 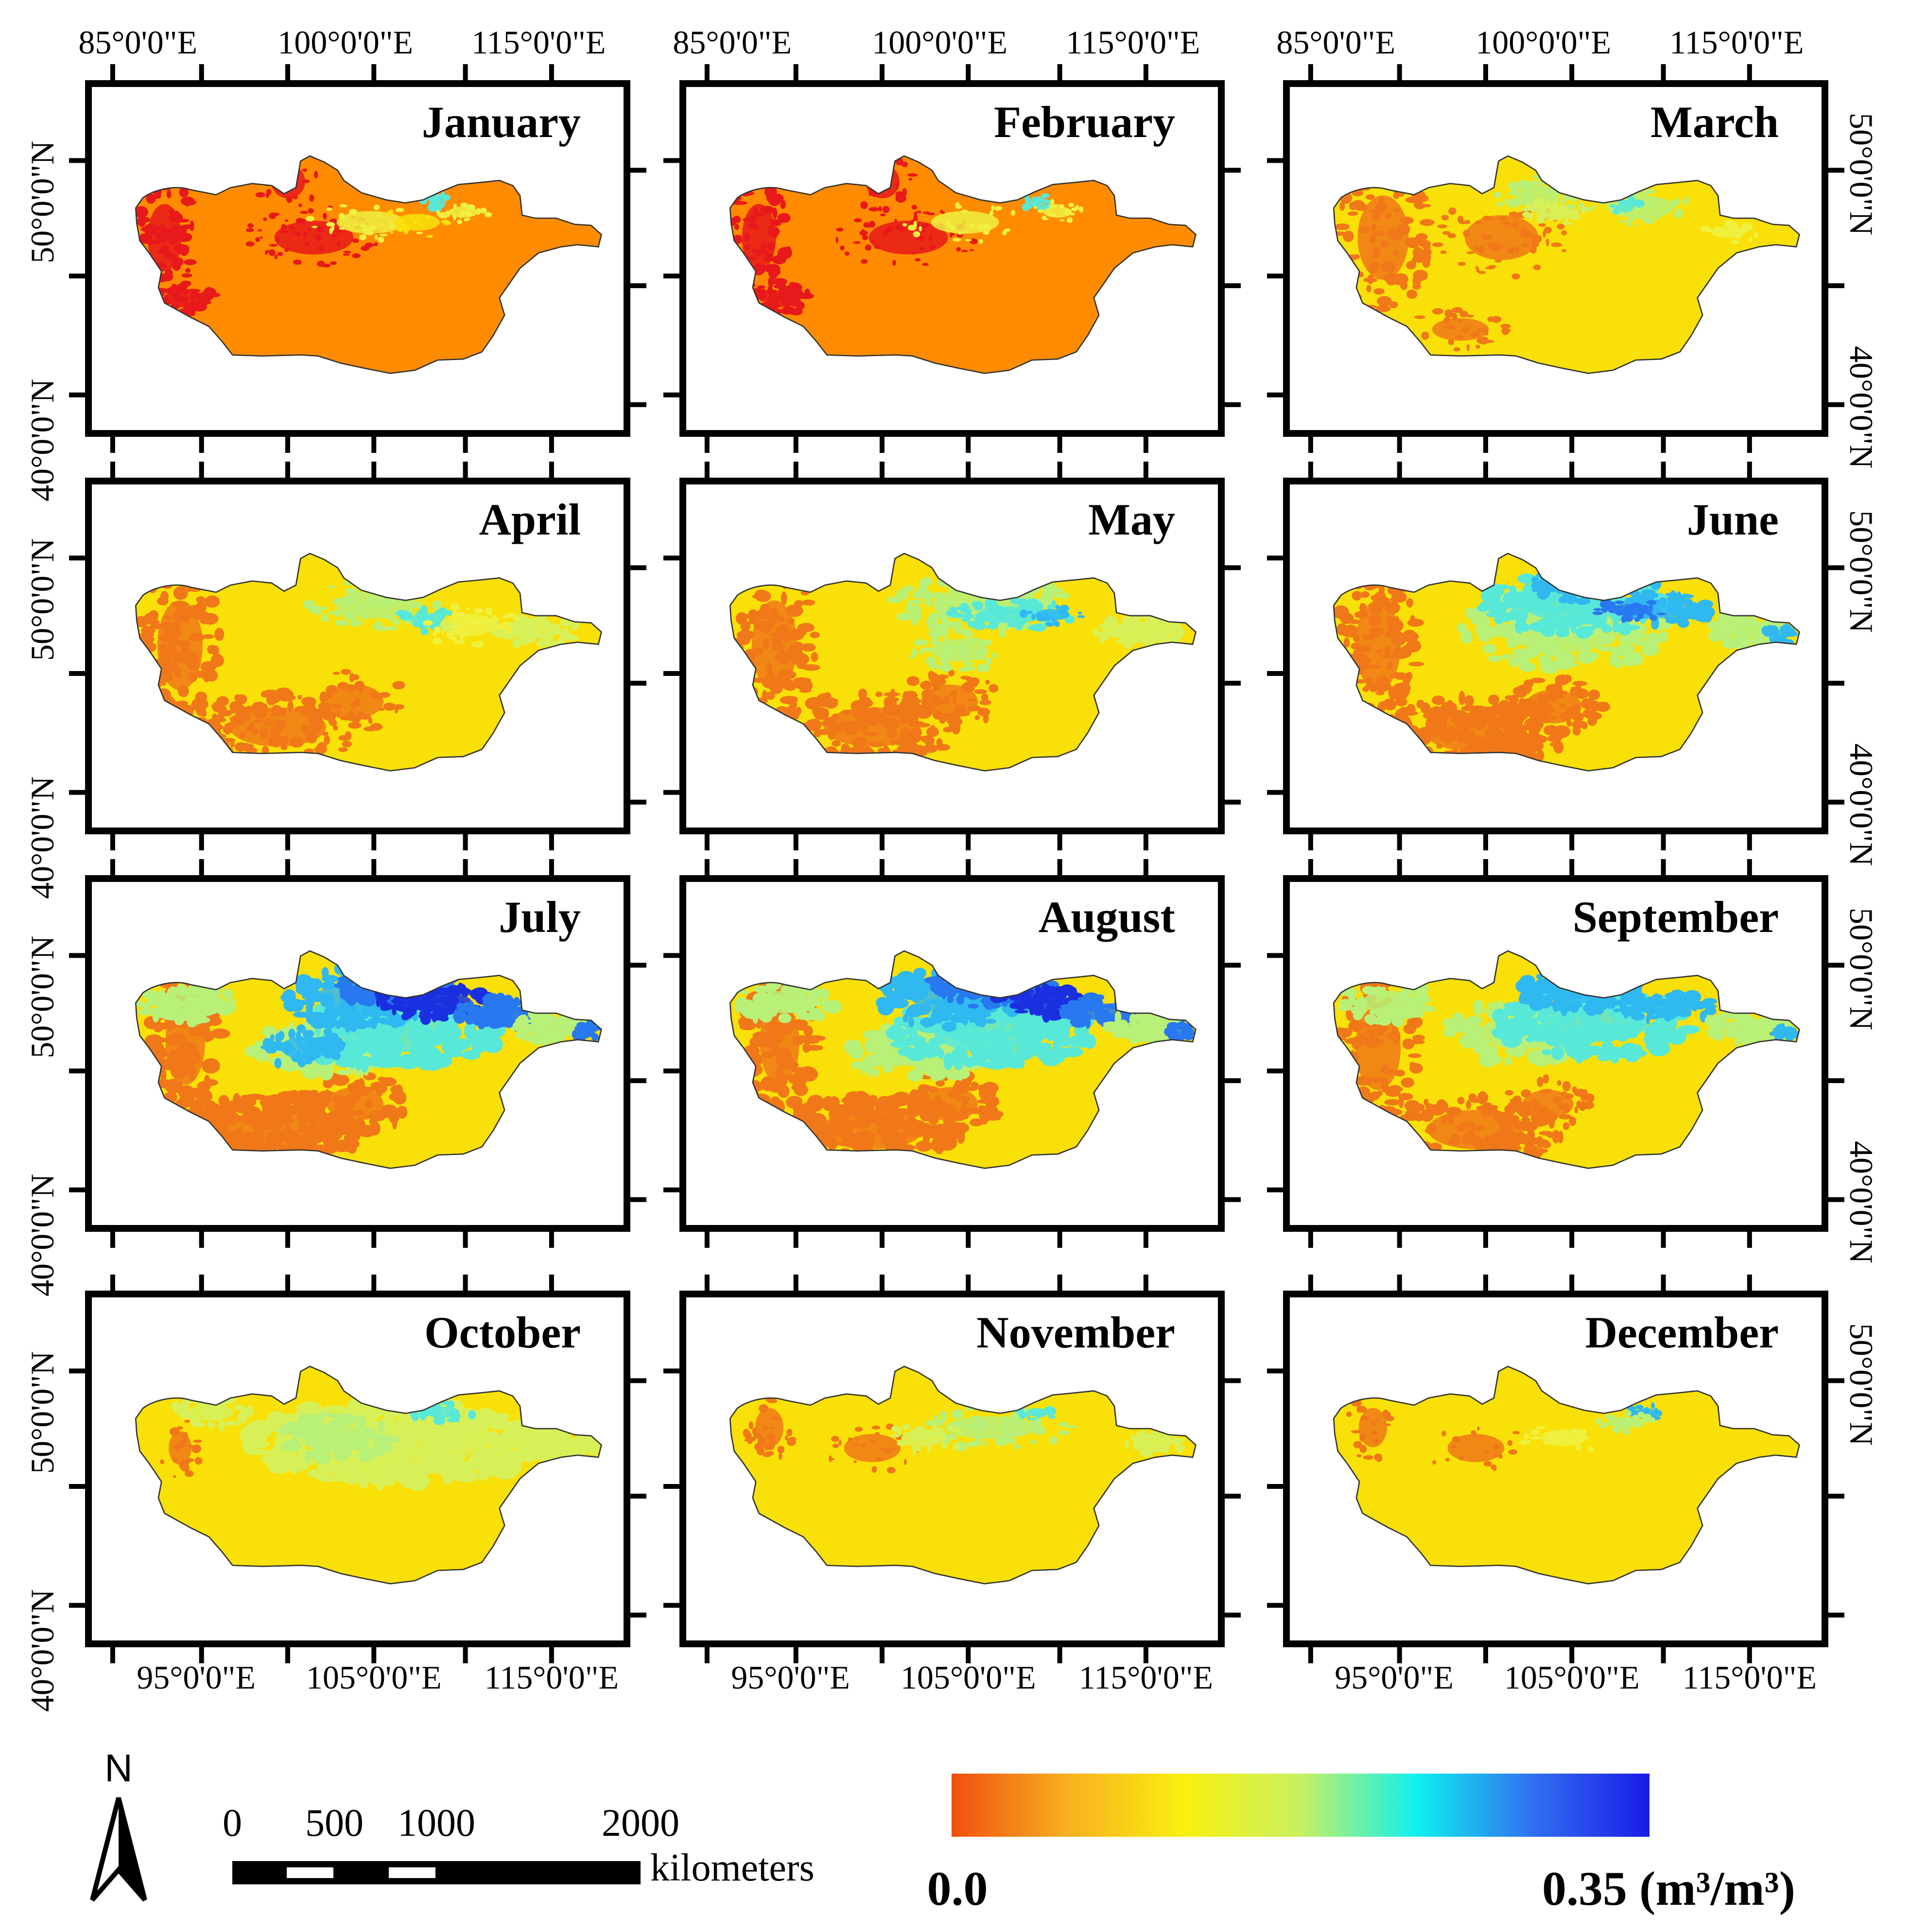 What do you see at coordinates (1131, 519) in the screenshot?
I see `month-title: May` at bounding box center [1131, 519].